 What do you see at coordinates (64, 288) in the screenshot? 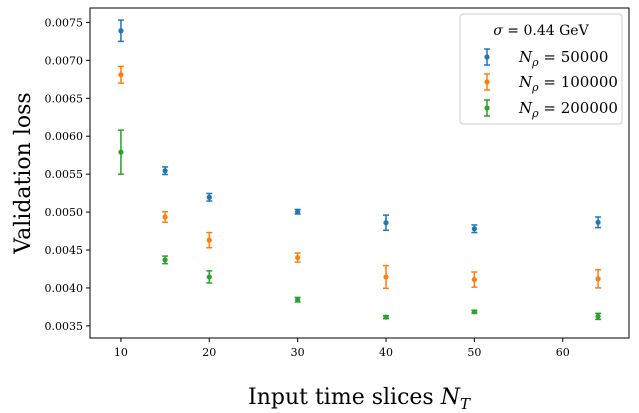
I see `y-tick-label: 0.0040` at bounding box center [64, 288].